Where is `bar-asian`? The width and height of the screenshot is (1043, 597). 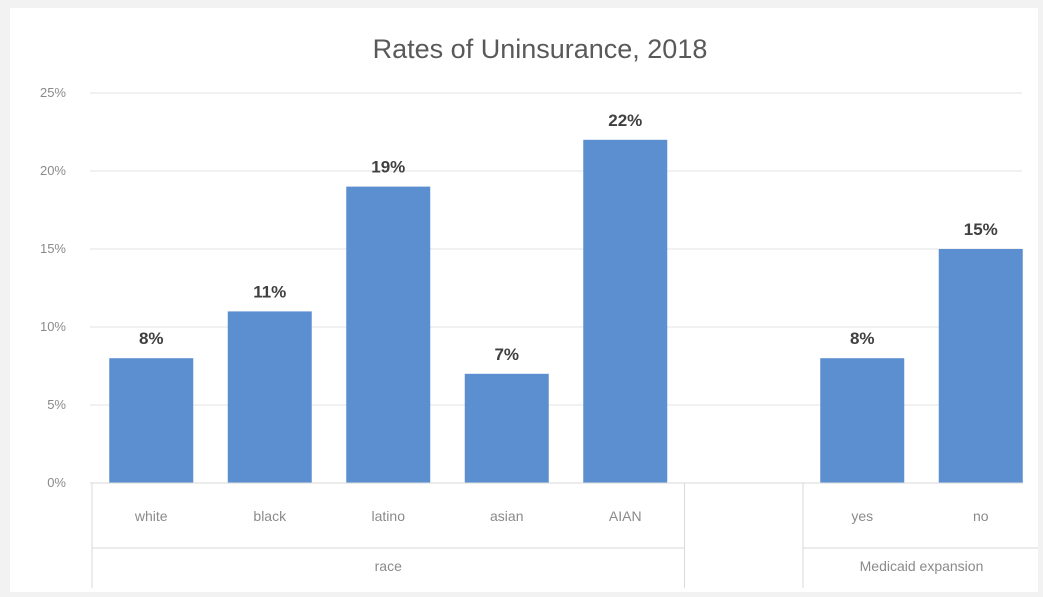
bar-asian is located at coordinates (507, 428).